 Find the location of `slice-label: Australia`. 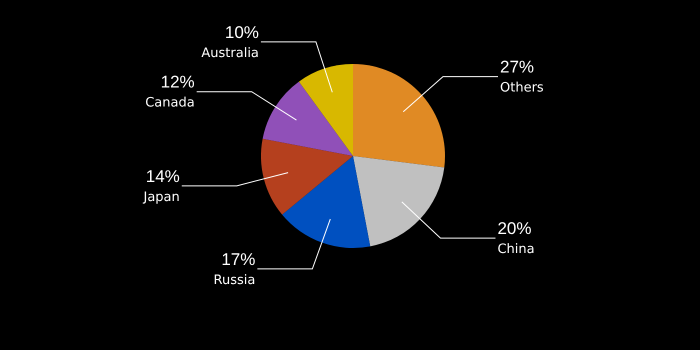

slice-label: Australia is located at coordinates (230, 53).